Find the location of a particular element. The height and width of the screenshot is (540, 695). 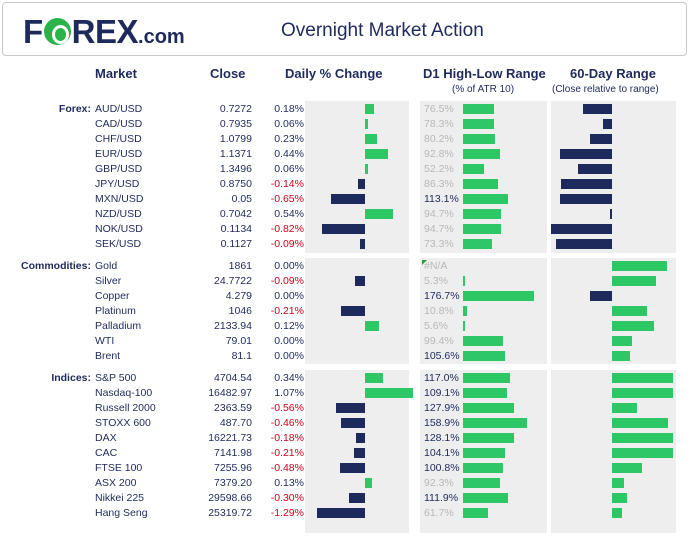

market-name: S&P 500 is located at coordinates (116, 378).